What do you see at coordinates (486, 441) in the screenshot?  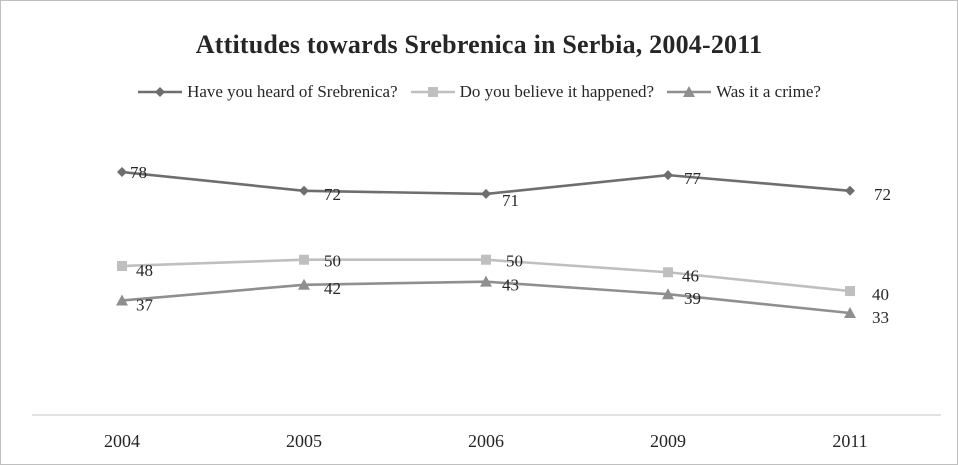 I see `x-tick-label: 2006` at bounding box center [486, 441].